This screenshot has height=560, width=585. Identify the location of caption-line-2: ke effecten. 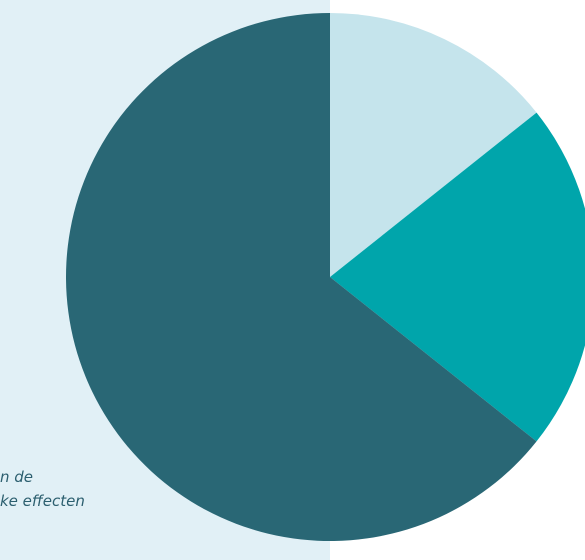
(42, 501).